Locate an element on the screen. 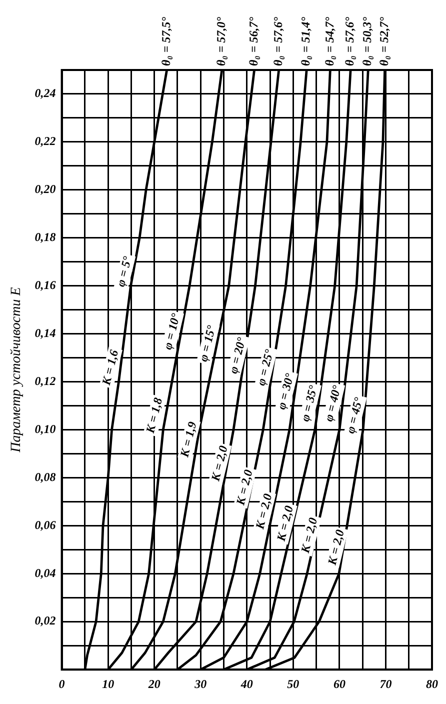  x-tick-label: 20 is located at coordinates (153, 683).